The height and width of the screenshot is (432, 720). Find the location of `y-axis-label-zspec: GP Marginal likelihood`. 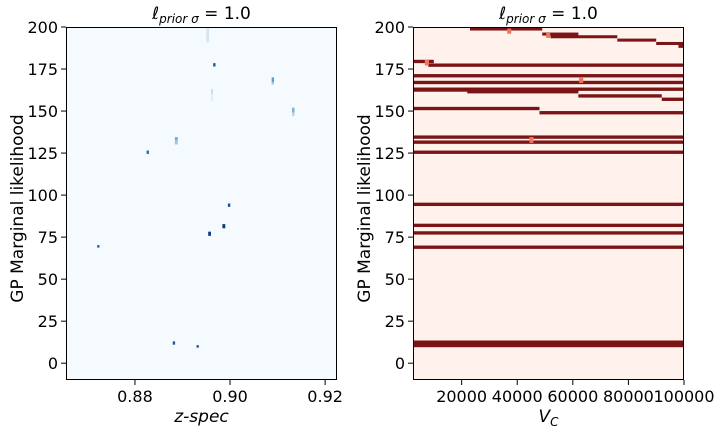

y-axis-label-zspec: GP Marginal likelihood is located at coordinates (18, 208).